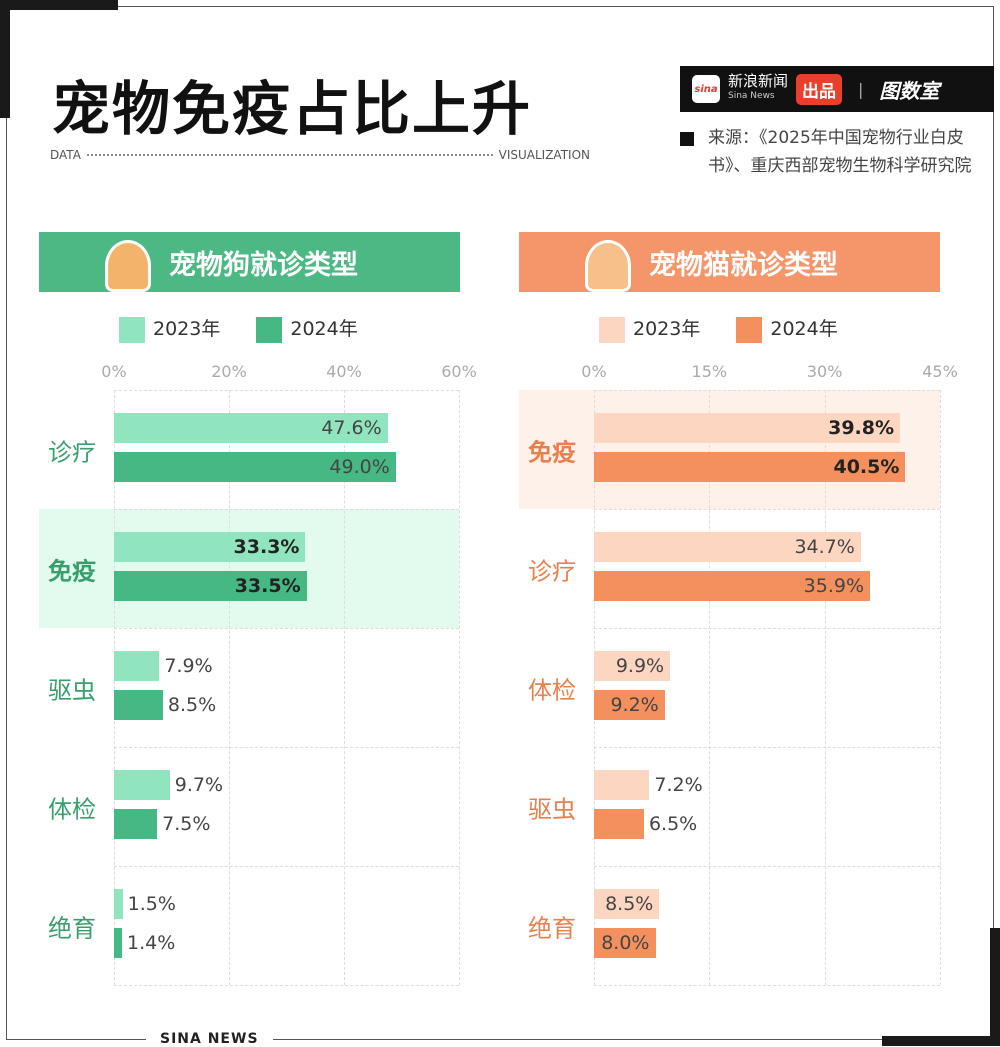 The image size is (1000, 1047). What do you see at coordinates (552, 571) in the screenshot?
I see `category-label: 诊疗` at bounding box center [552, 571].